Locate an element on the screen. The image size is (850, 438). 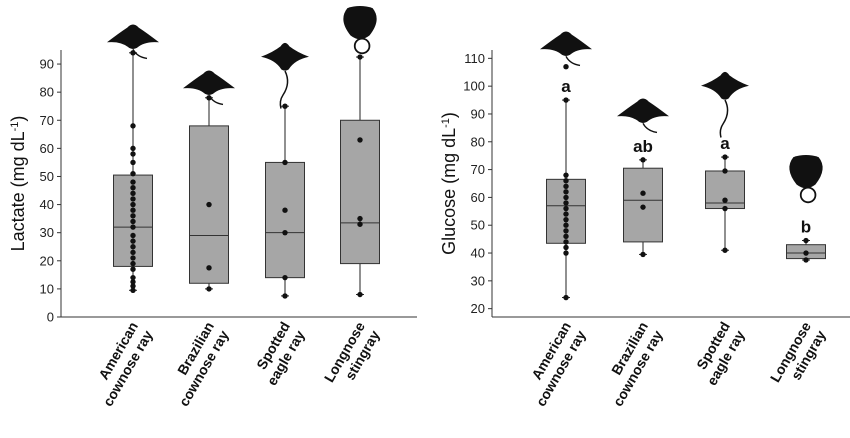
y-axis-title: Lactate (mg dL-1) is located at coordinates (18, 184).